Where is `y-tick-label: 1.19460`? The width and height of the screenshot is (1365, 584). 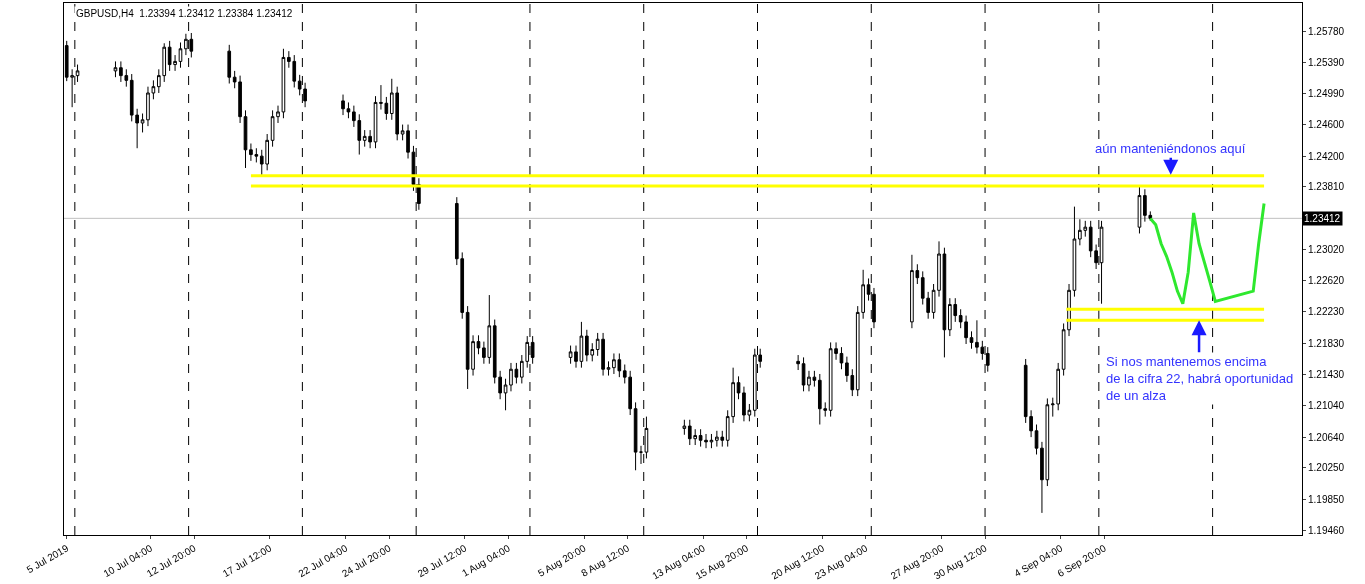 y-tick-label: 1.19460 is located at coordinates (1326, 530).